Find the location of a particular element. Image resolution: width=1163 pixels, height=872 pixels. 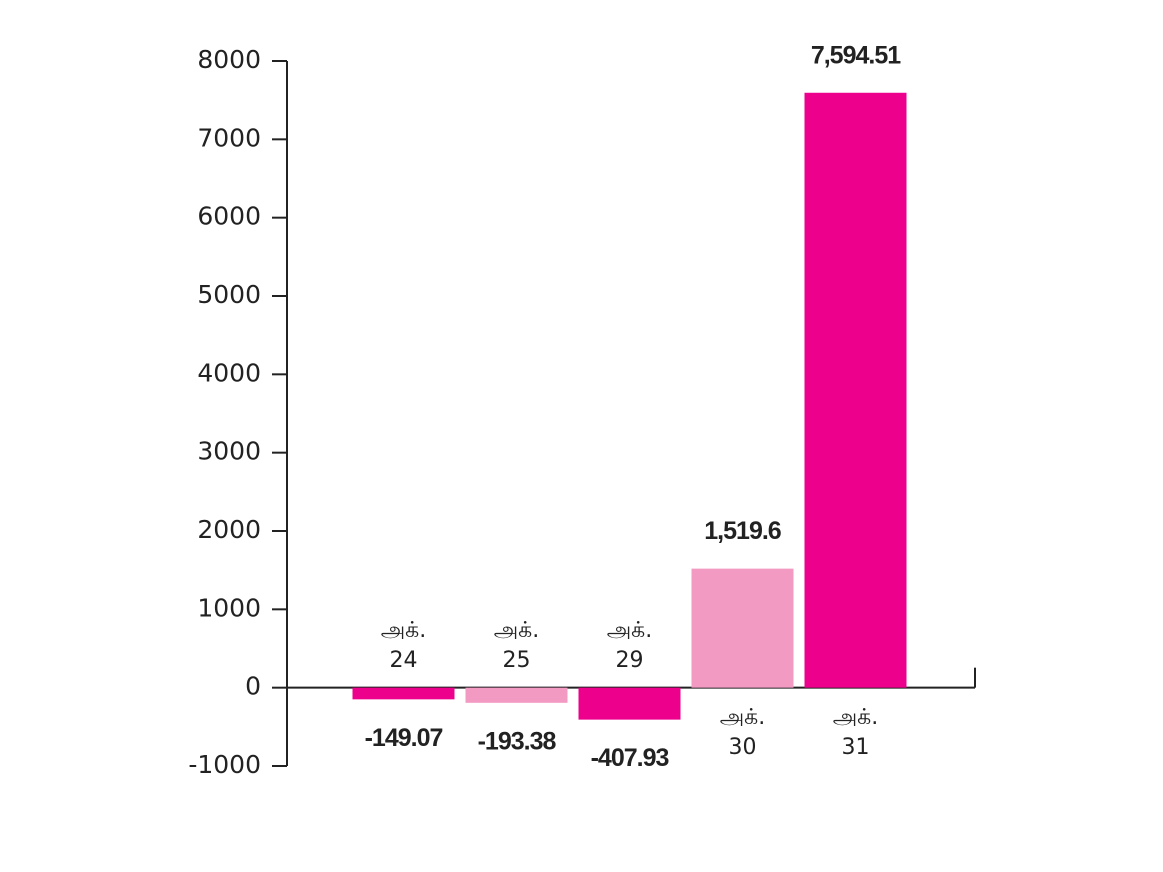

y-tick-label: 5000 is located at coordinates (229, 294).